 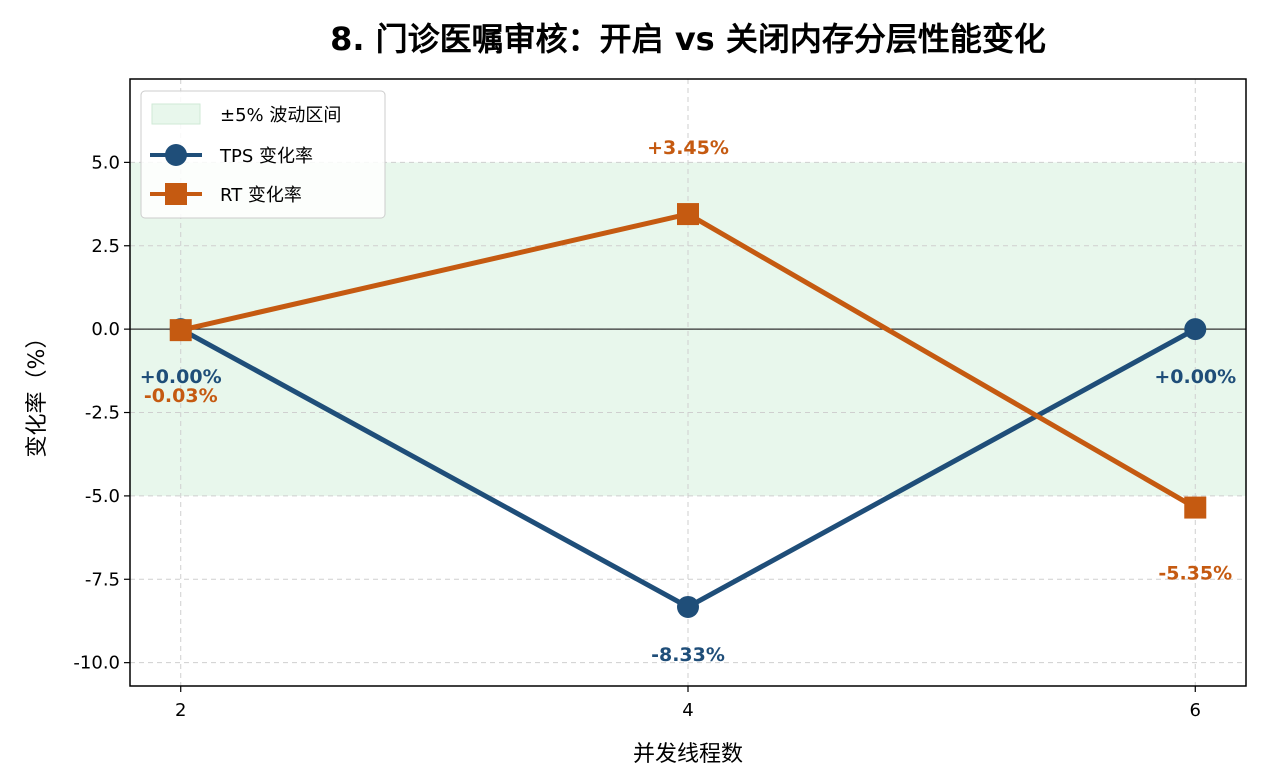 I want to click on legend-tps-label: TPS 变化率, so click(x=266, y=156).